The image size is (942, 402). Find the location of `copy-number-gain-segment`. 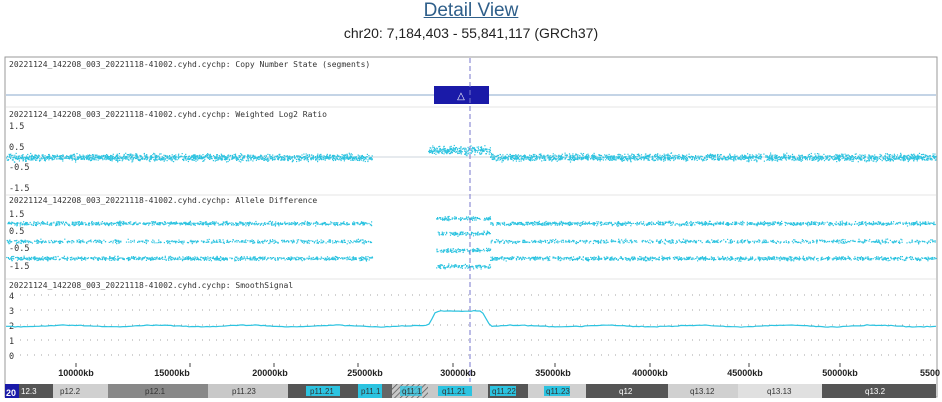

copy-number-gain-segment is located at coordinates (461, 95).